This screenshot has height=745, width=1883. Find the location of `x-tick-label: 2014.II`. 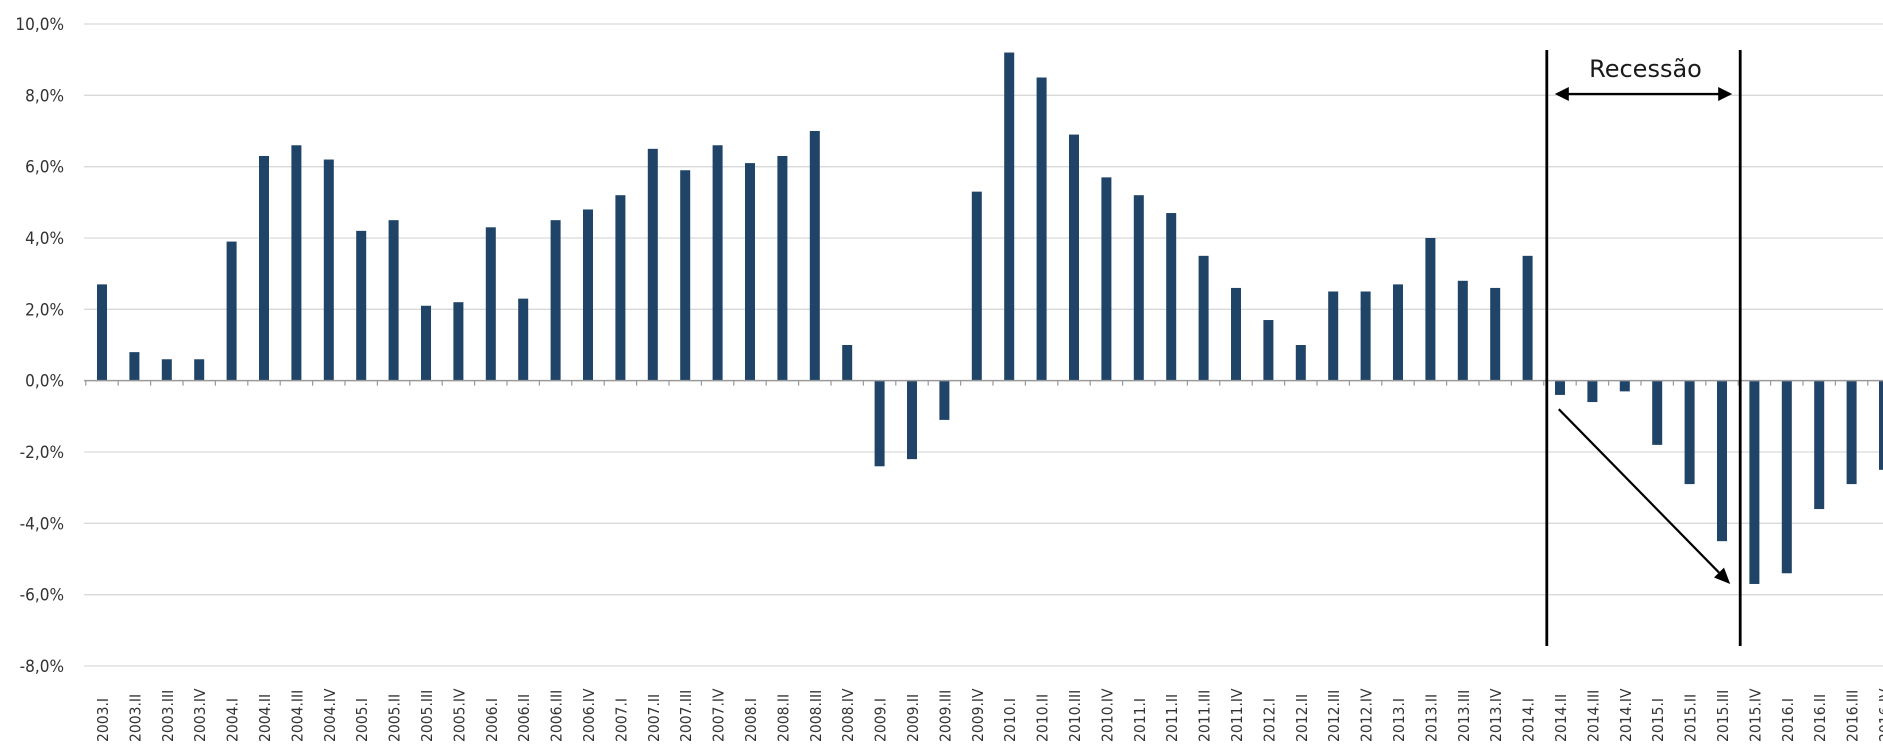

x-tick-label: 2014.II is located at coordinates (1561, 718).